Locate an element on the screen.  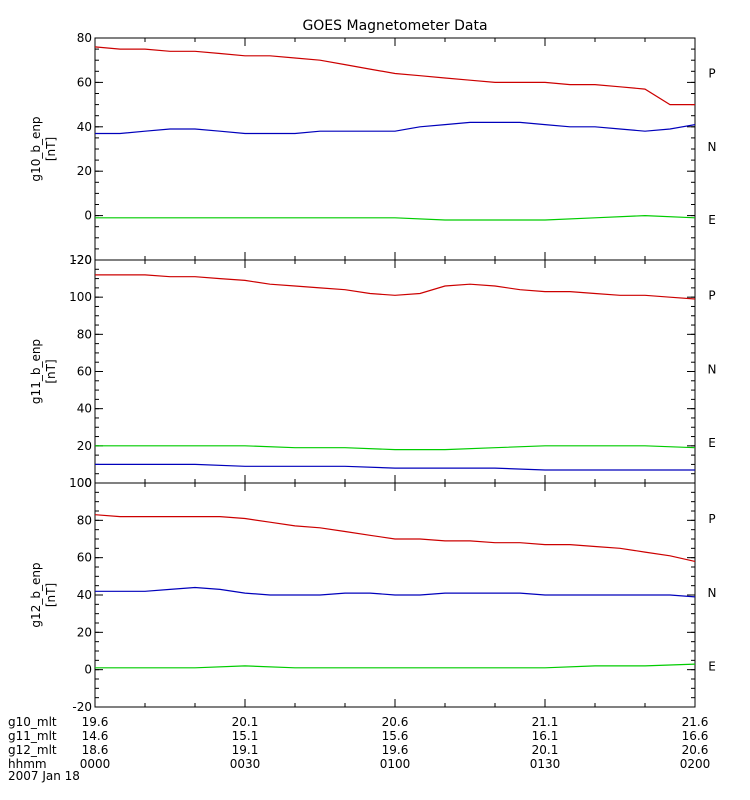
x-tick-label: 15.6 is located at coordinates (395, 736).